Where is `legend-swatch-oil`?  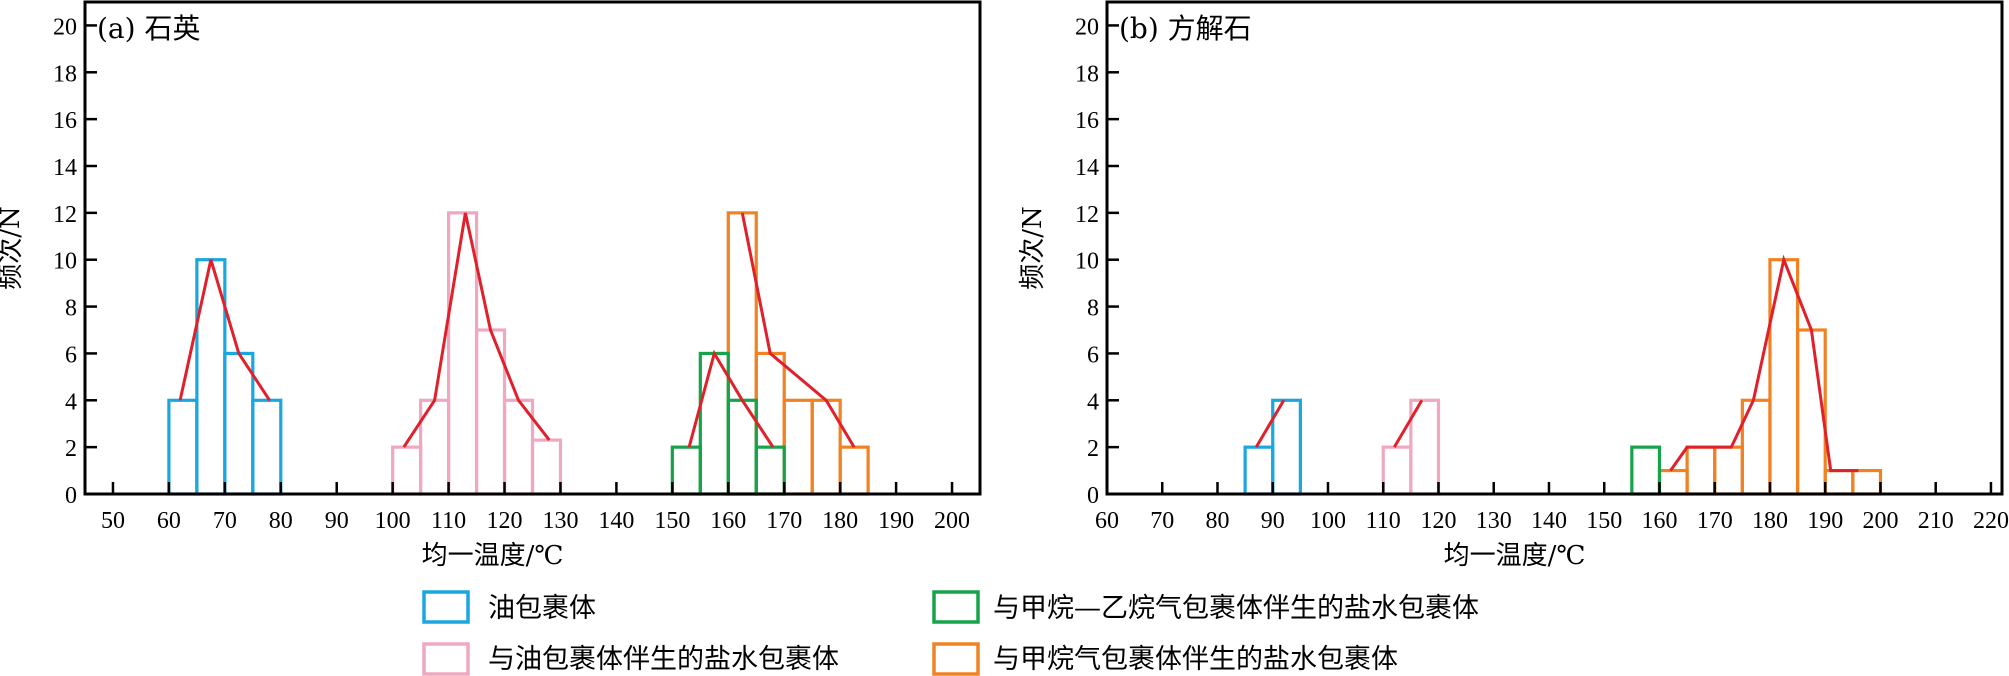
legend-swatch-oil is located at coordinates (446, 607).